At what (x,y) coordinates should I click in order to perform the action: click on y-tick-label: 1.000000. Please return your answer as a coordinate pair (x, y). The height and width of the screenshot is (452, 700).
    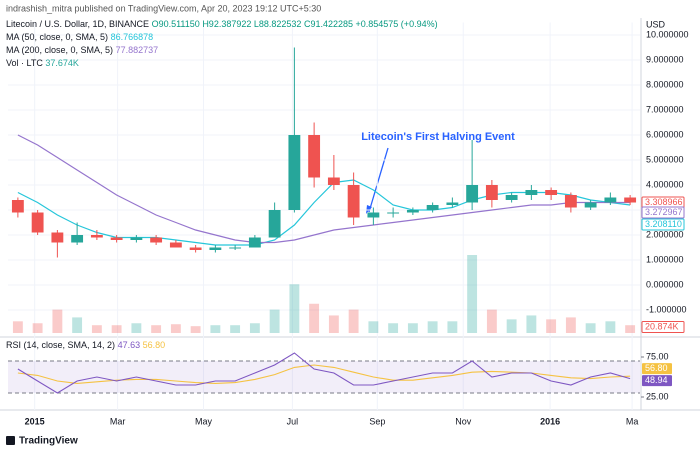
    Looking at the image, I should click on (665, 259).